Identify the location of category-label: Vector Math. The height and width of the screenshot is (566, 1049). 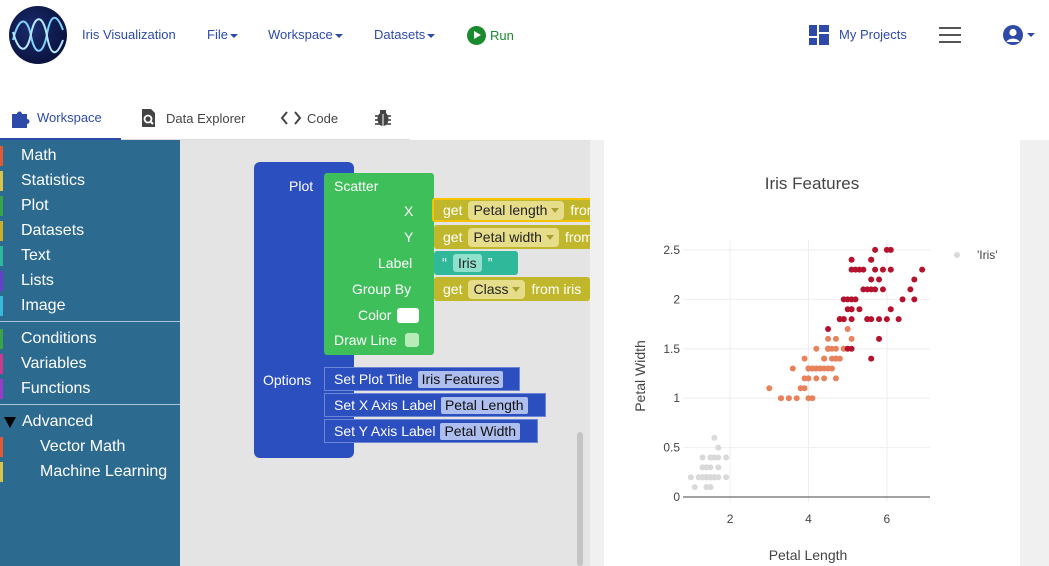
(83, 446).